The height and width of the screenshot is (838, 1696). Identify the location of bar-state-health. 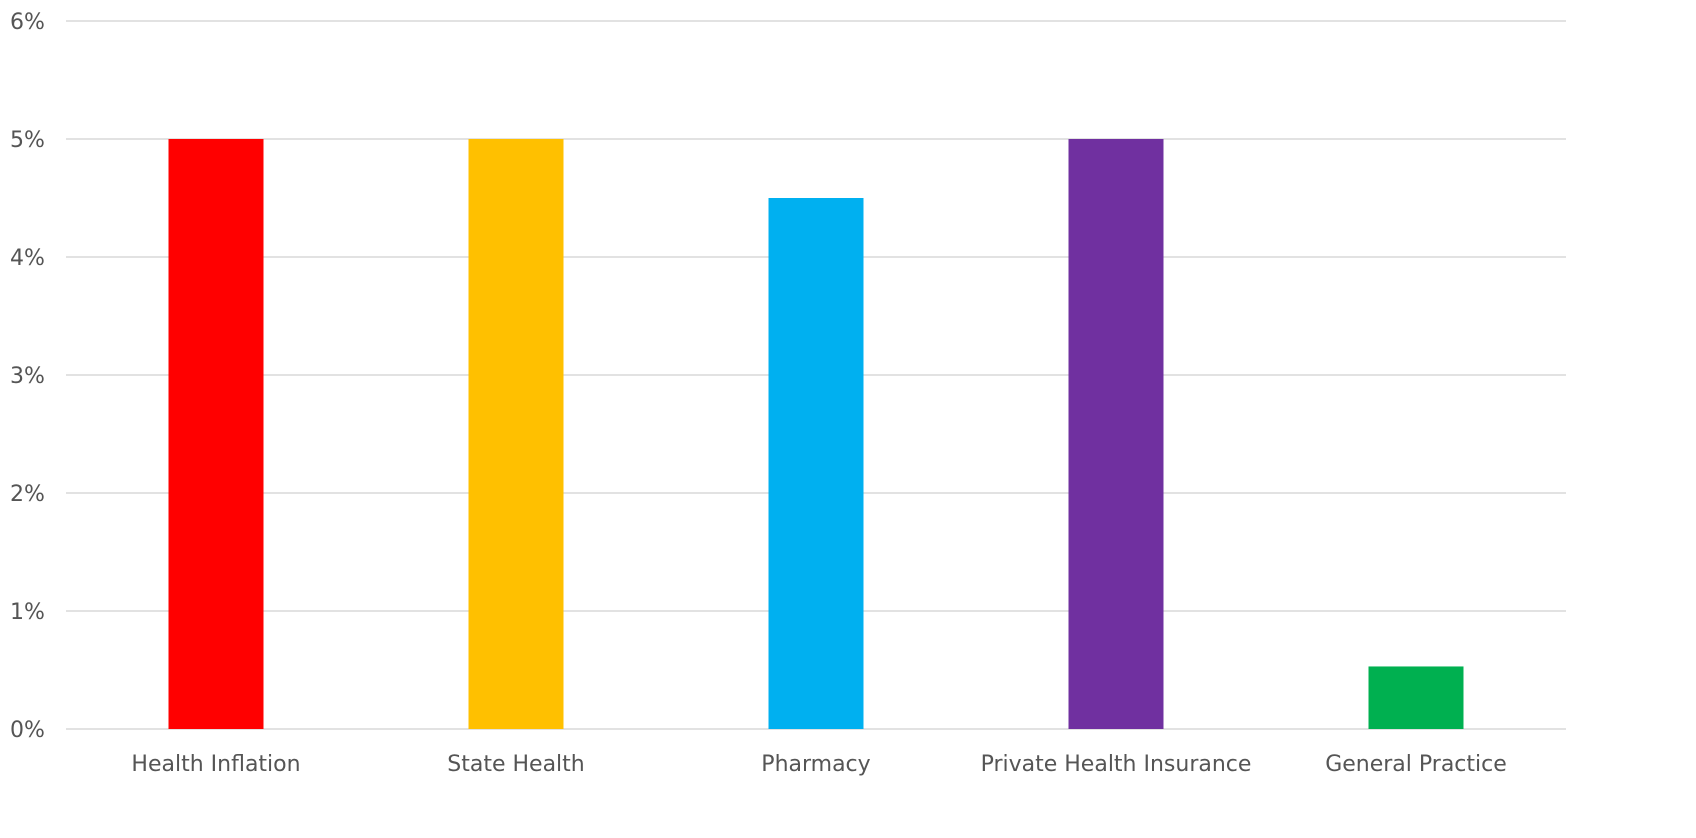
(516, 434).